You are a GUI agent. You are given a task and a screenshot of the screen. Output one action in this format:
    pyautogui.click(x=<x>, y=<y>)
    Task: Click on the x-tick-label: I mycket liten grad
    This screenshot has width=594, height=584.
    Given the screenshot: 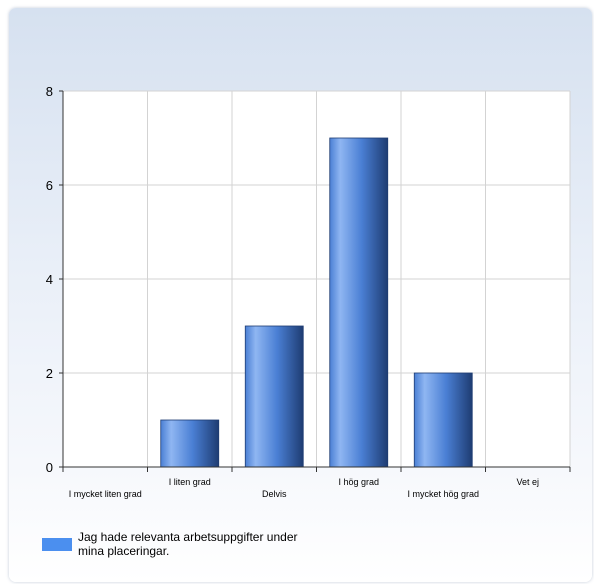 What is the action you would take?
    pyautogui.click(x=105, y=494)
    